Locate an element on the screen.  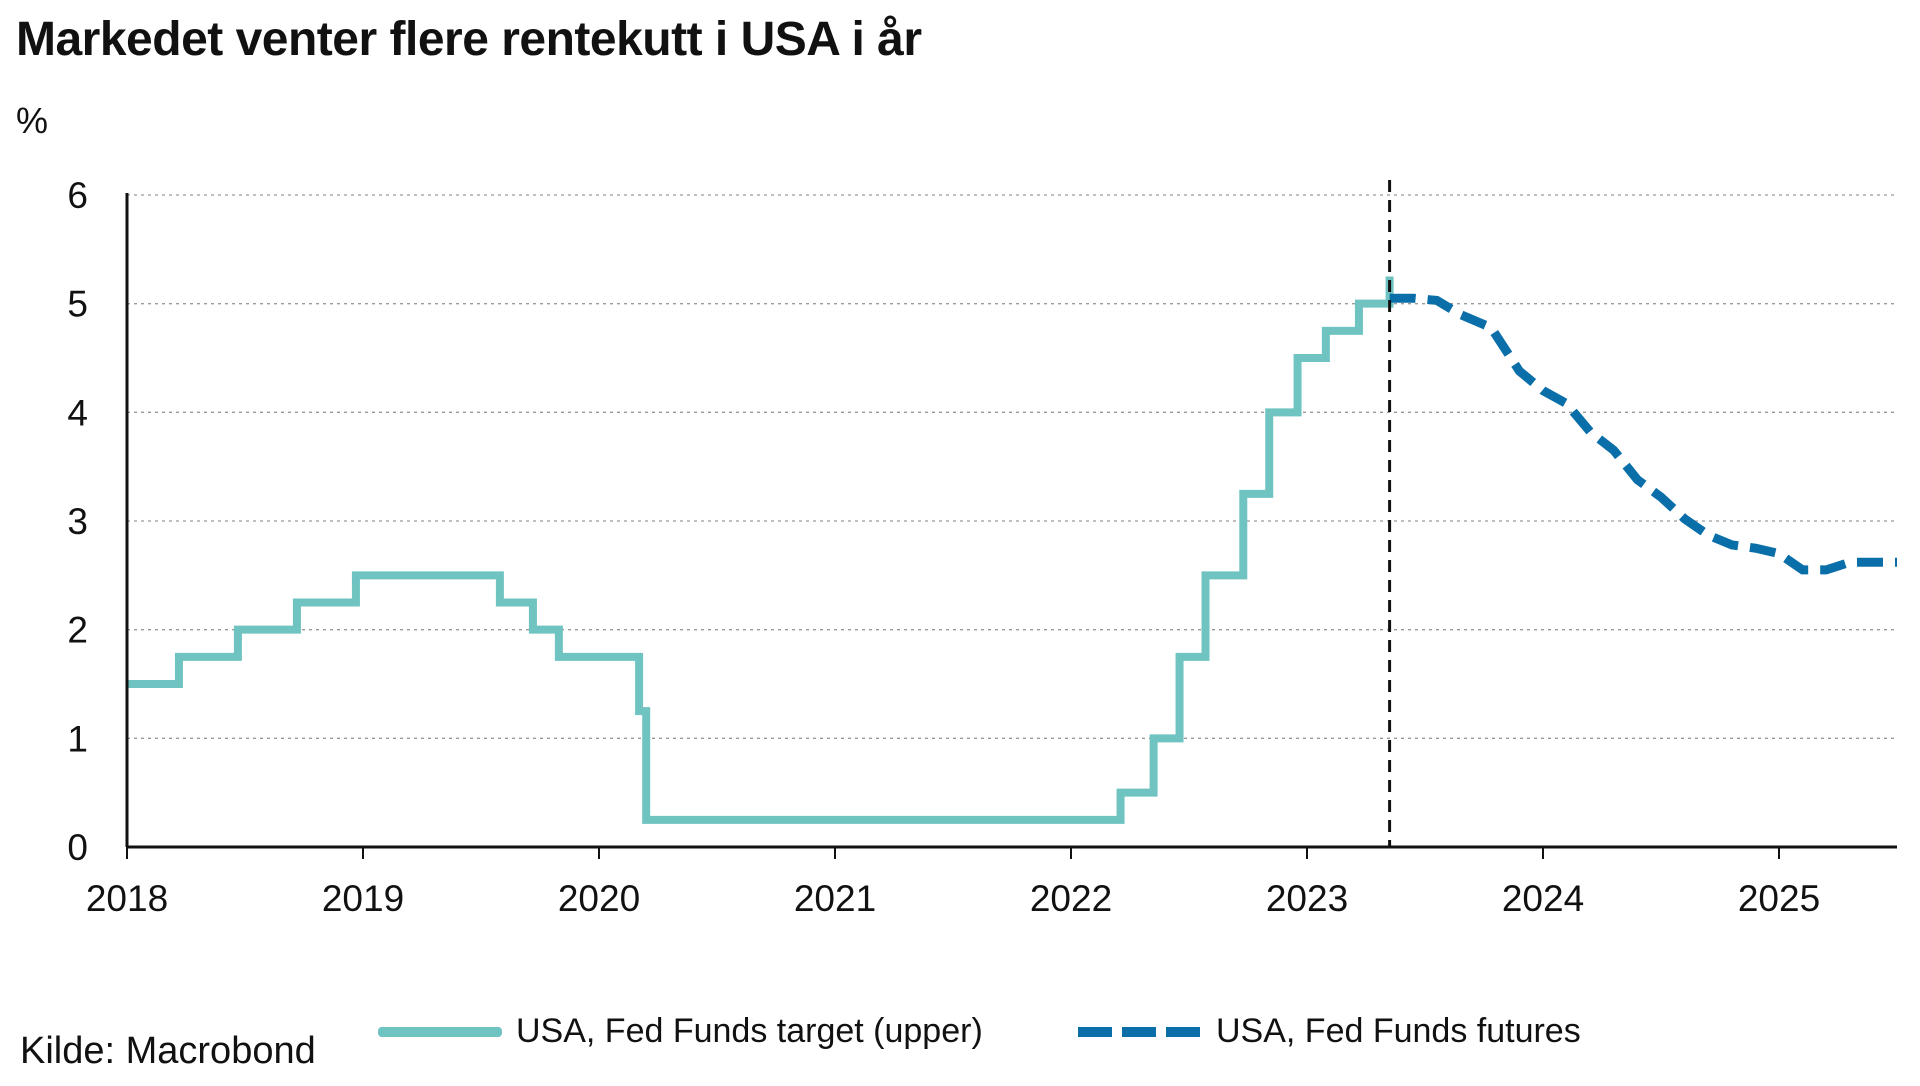
y-tick-label: 6 is located at coordinates (77, 195).